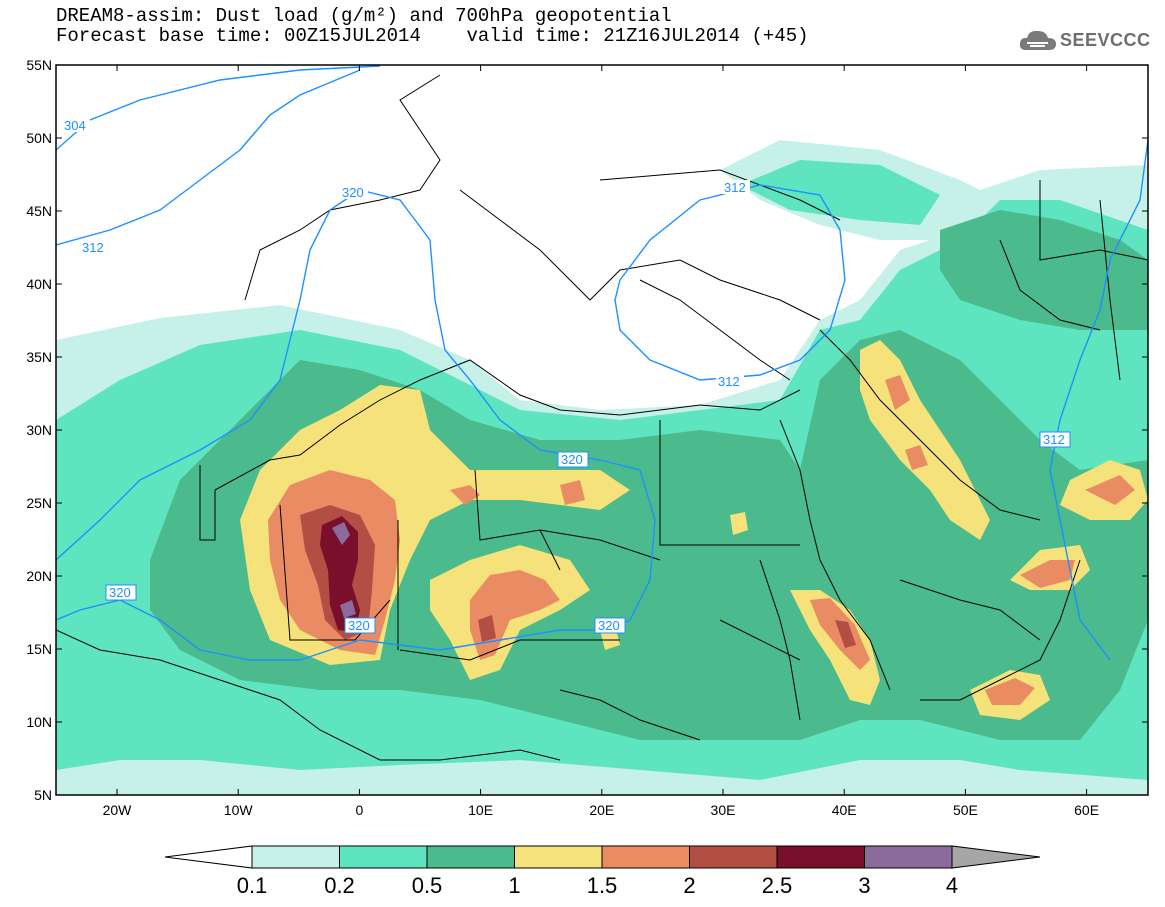 The height and width of the screenshot is (907, 1165). I want to click on lat-label: 10N, so click(39, 722).